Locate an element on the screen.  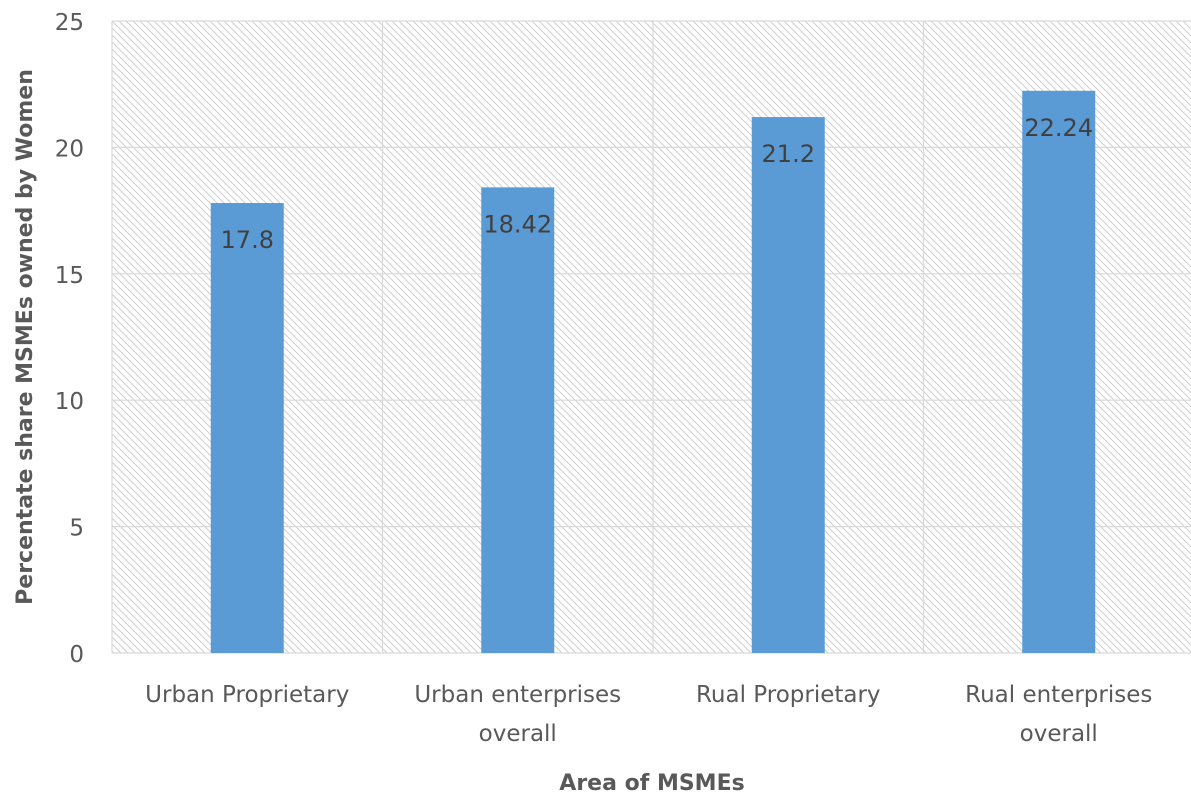
y-tick-label: 20 is located at coordinates (69, 149).